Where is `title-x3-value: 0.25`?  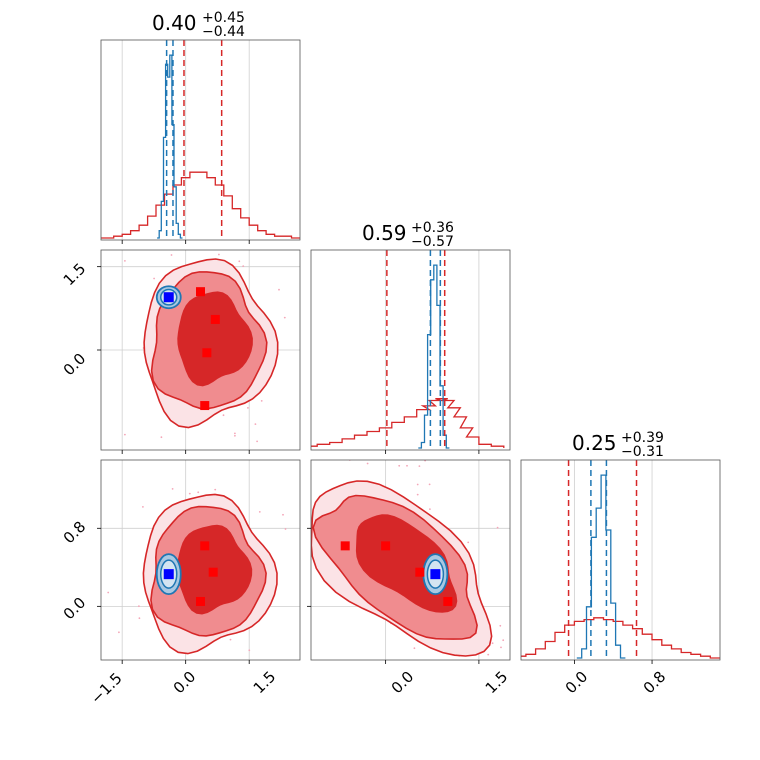 title-x3-value: 0.25 is located at coordinates (594, 443).